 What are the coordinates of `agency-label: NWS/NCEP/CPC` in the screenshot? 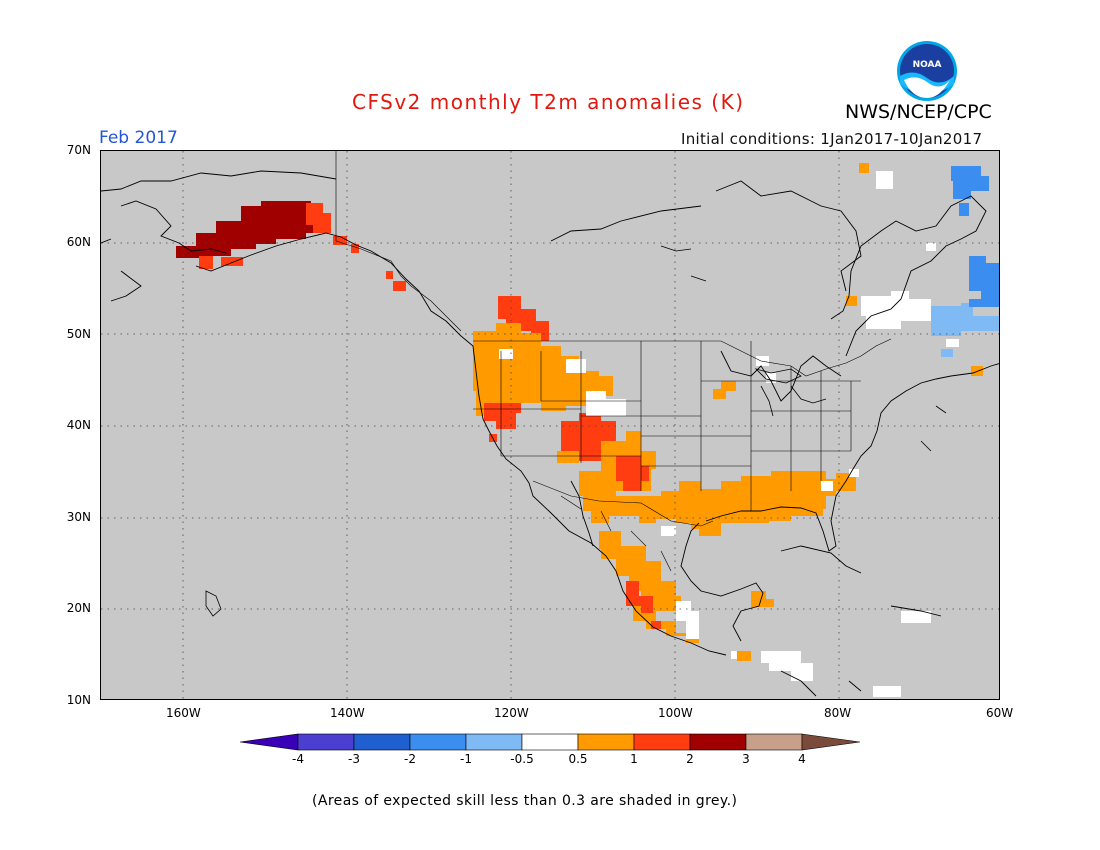 It's located at (918, 112).